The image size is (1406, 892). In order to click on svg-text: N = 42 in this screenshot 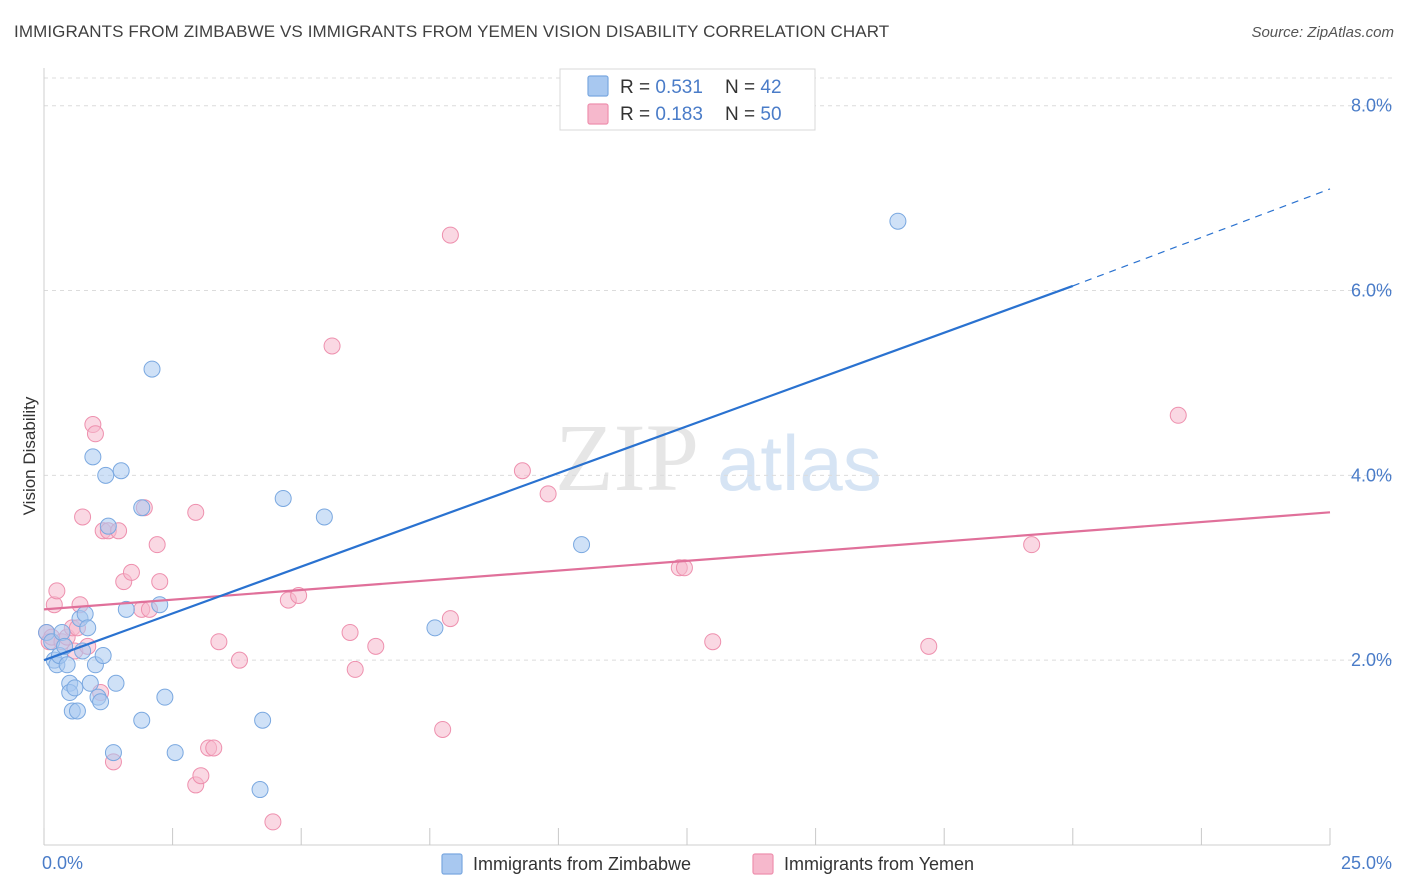, I will do `click(753, 87)`.